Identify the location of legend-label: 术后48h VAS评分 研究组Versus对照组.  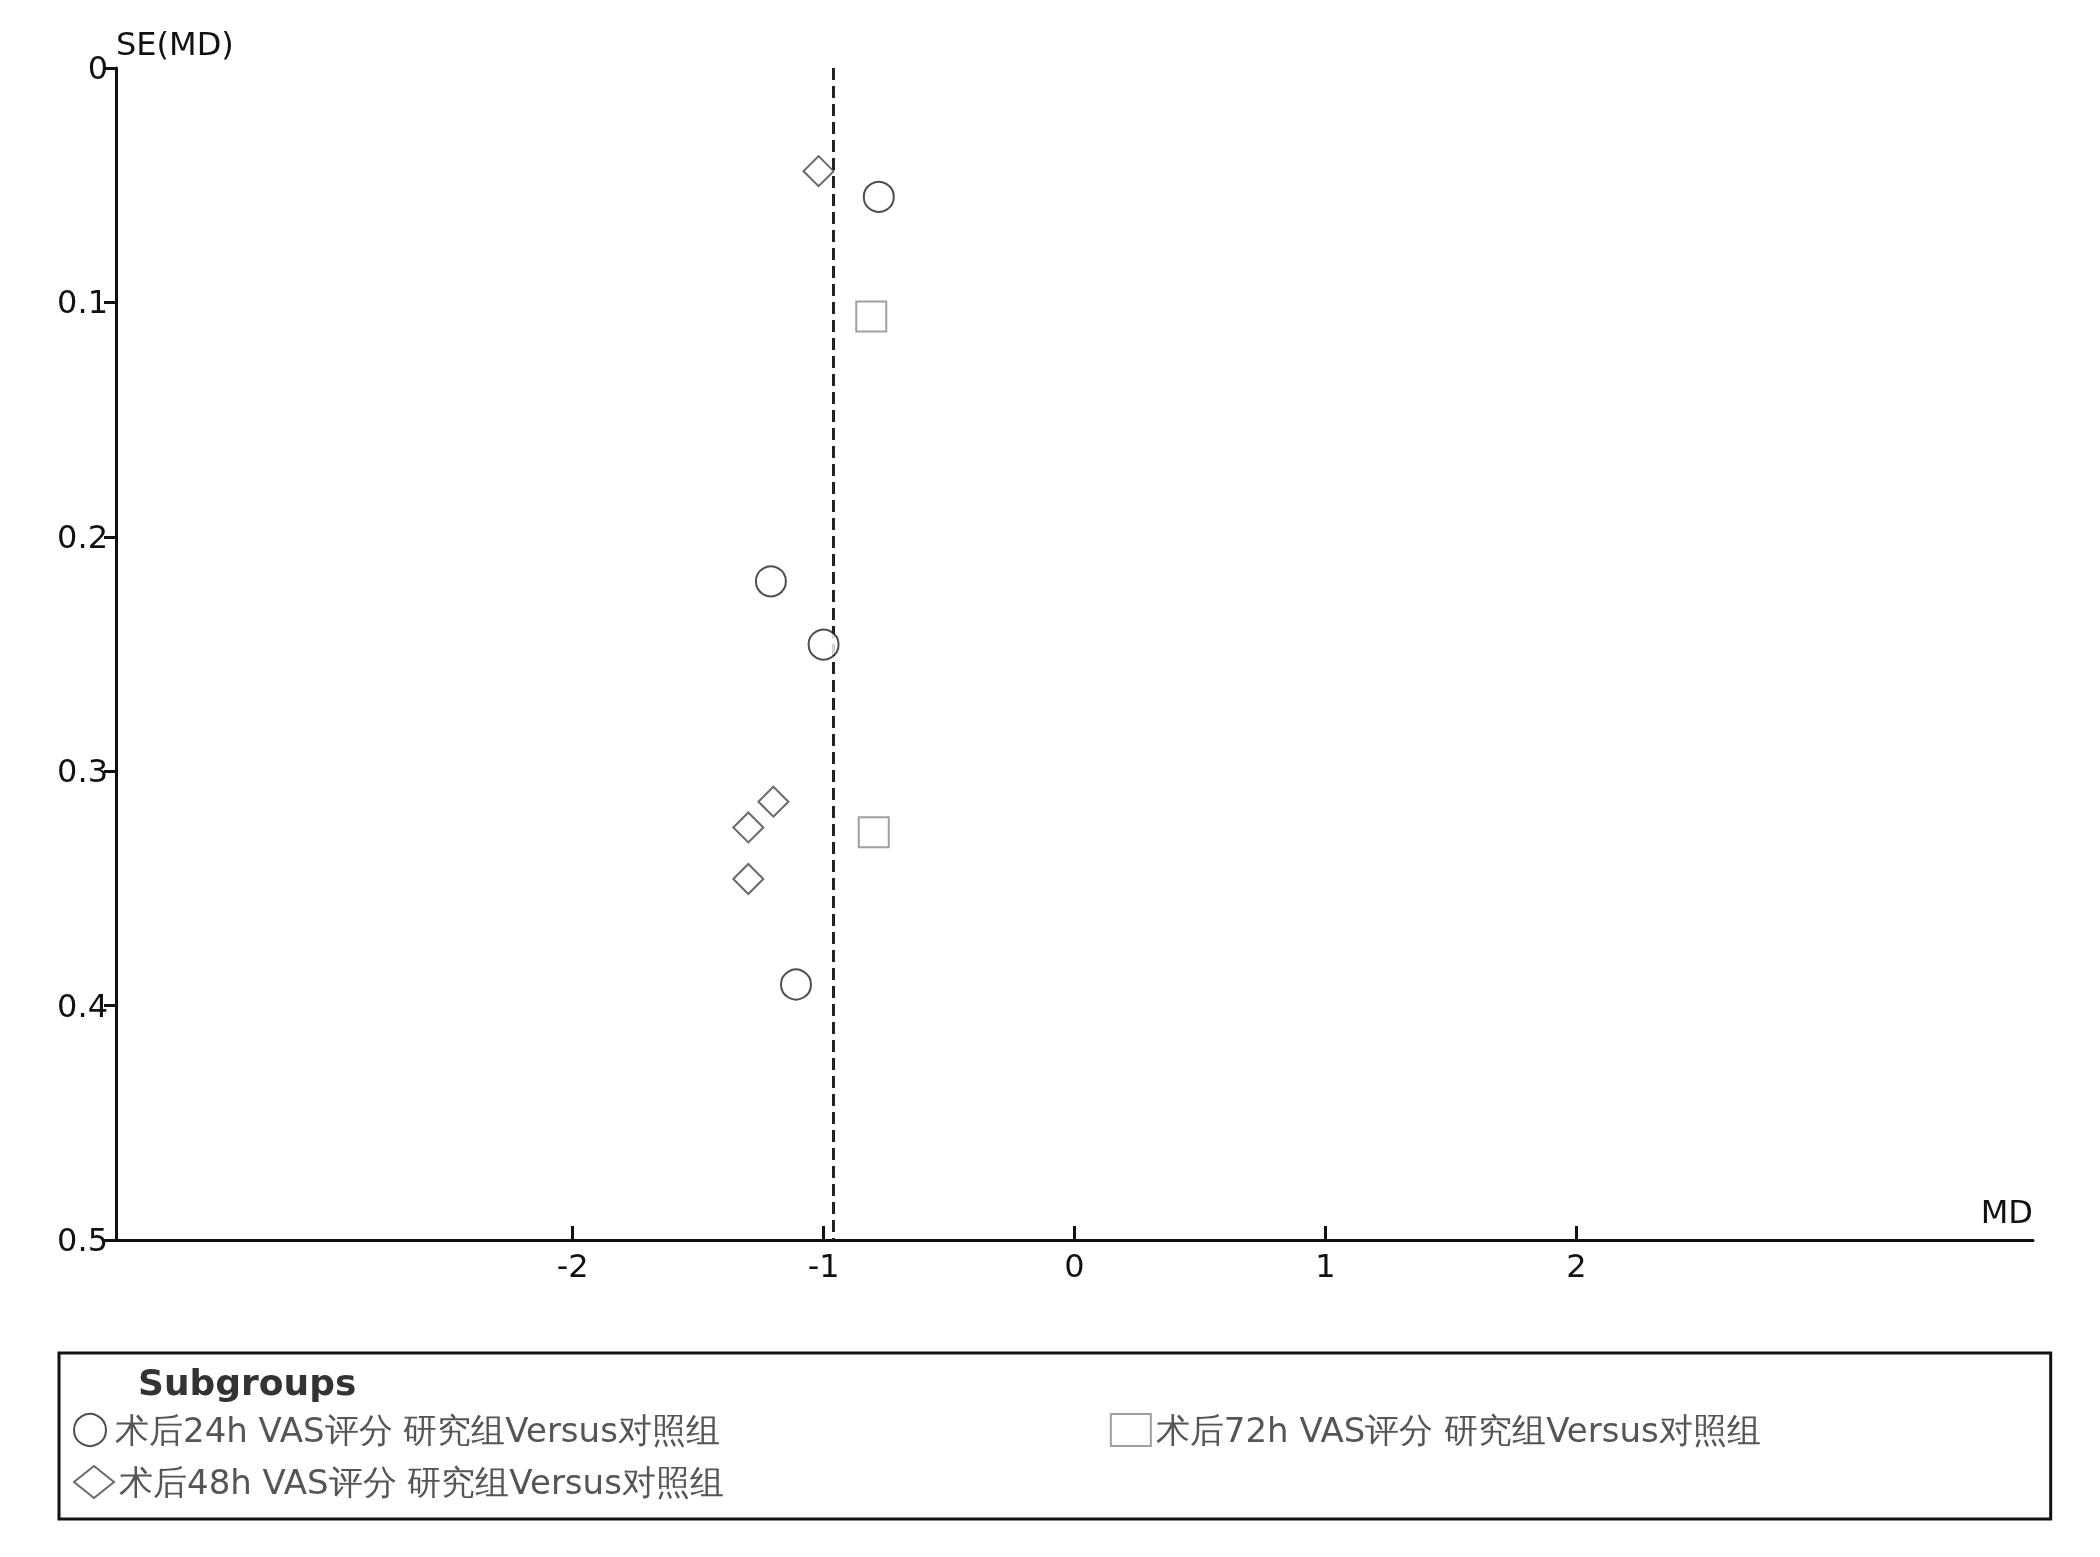
(421, 1482).